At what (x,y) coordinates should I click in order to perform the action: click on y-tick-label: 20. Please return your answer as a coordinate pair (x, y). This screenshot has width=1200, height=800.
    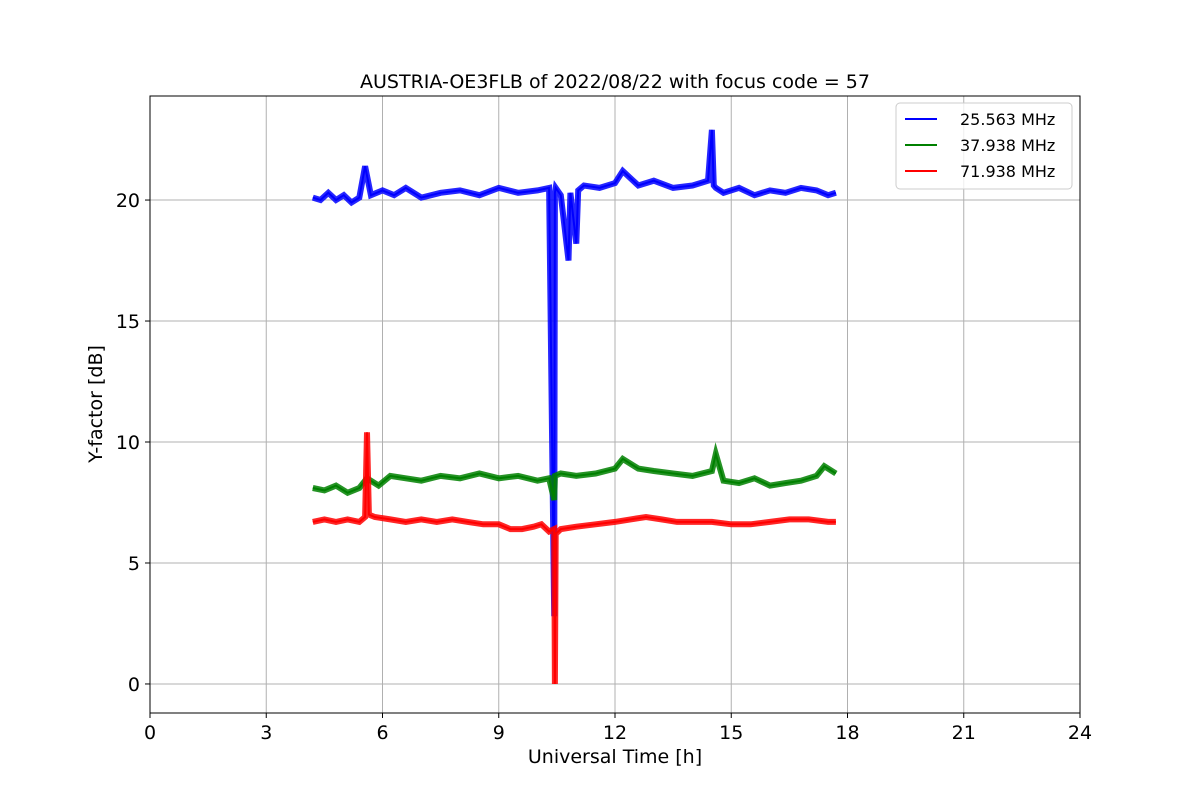
    Looking at the image, I should click on (128, 201).